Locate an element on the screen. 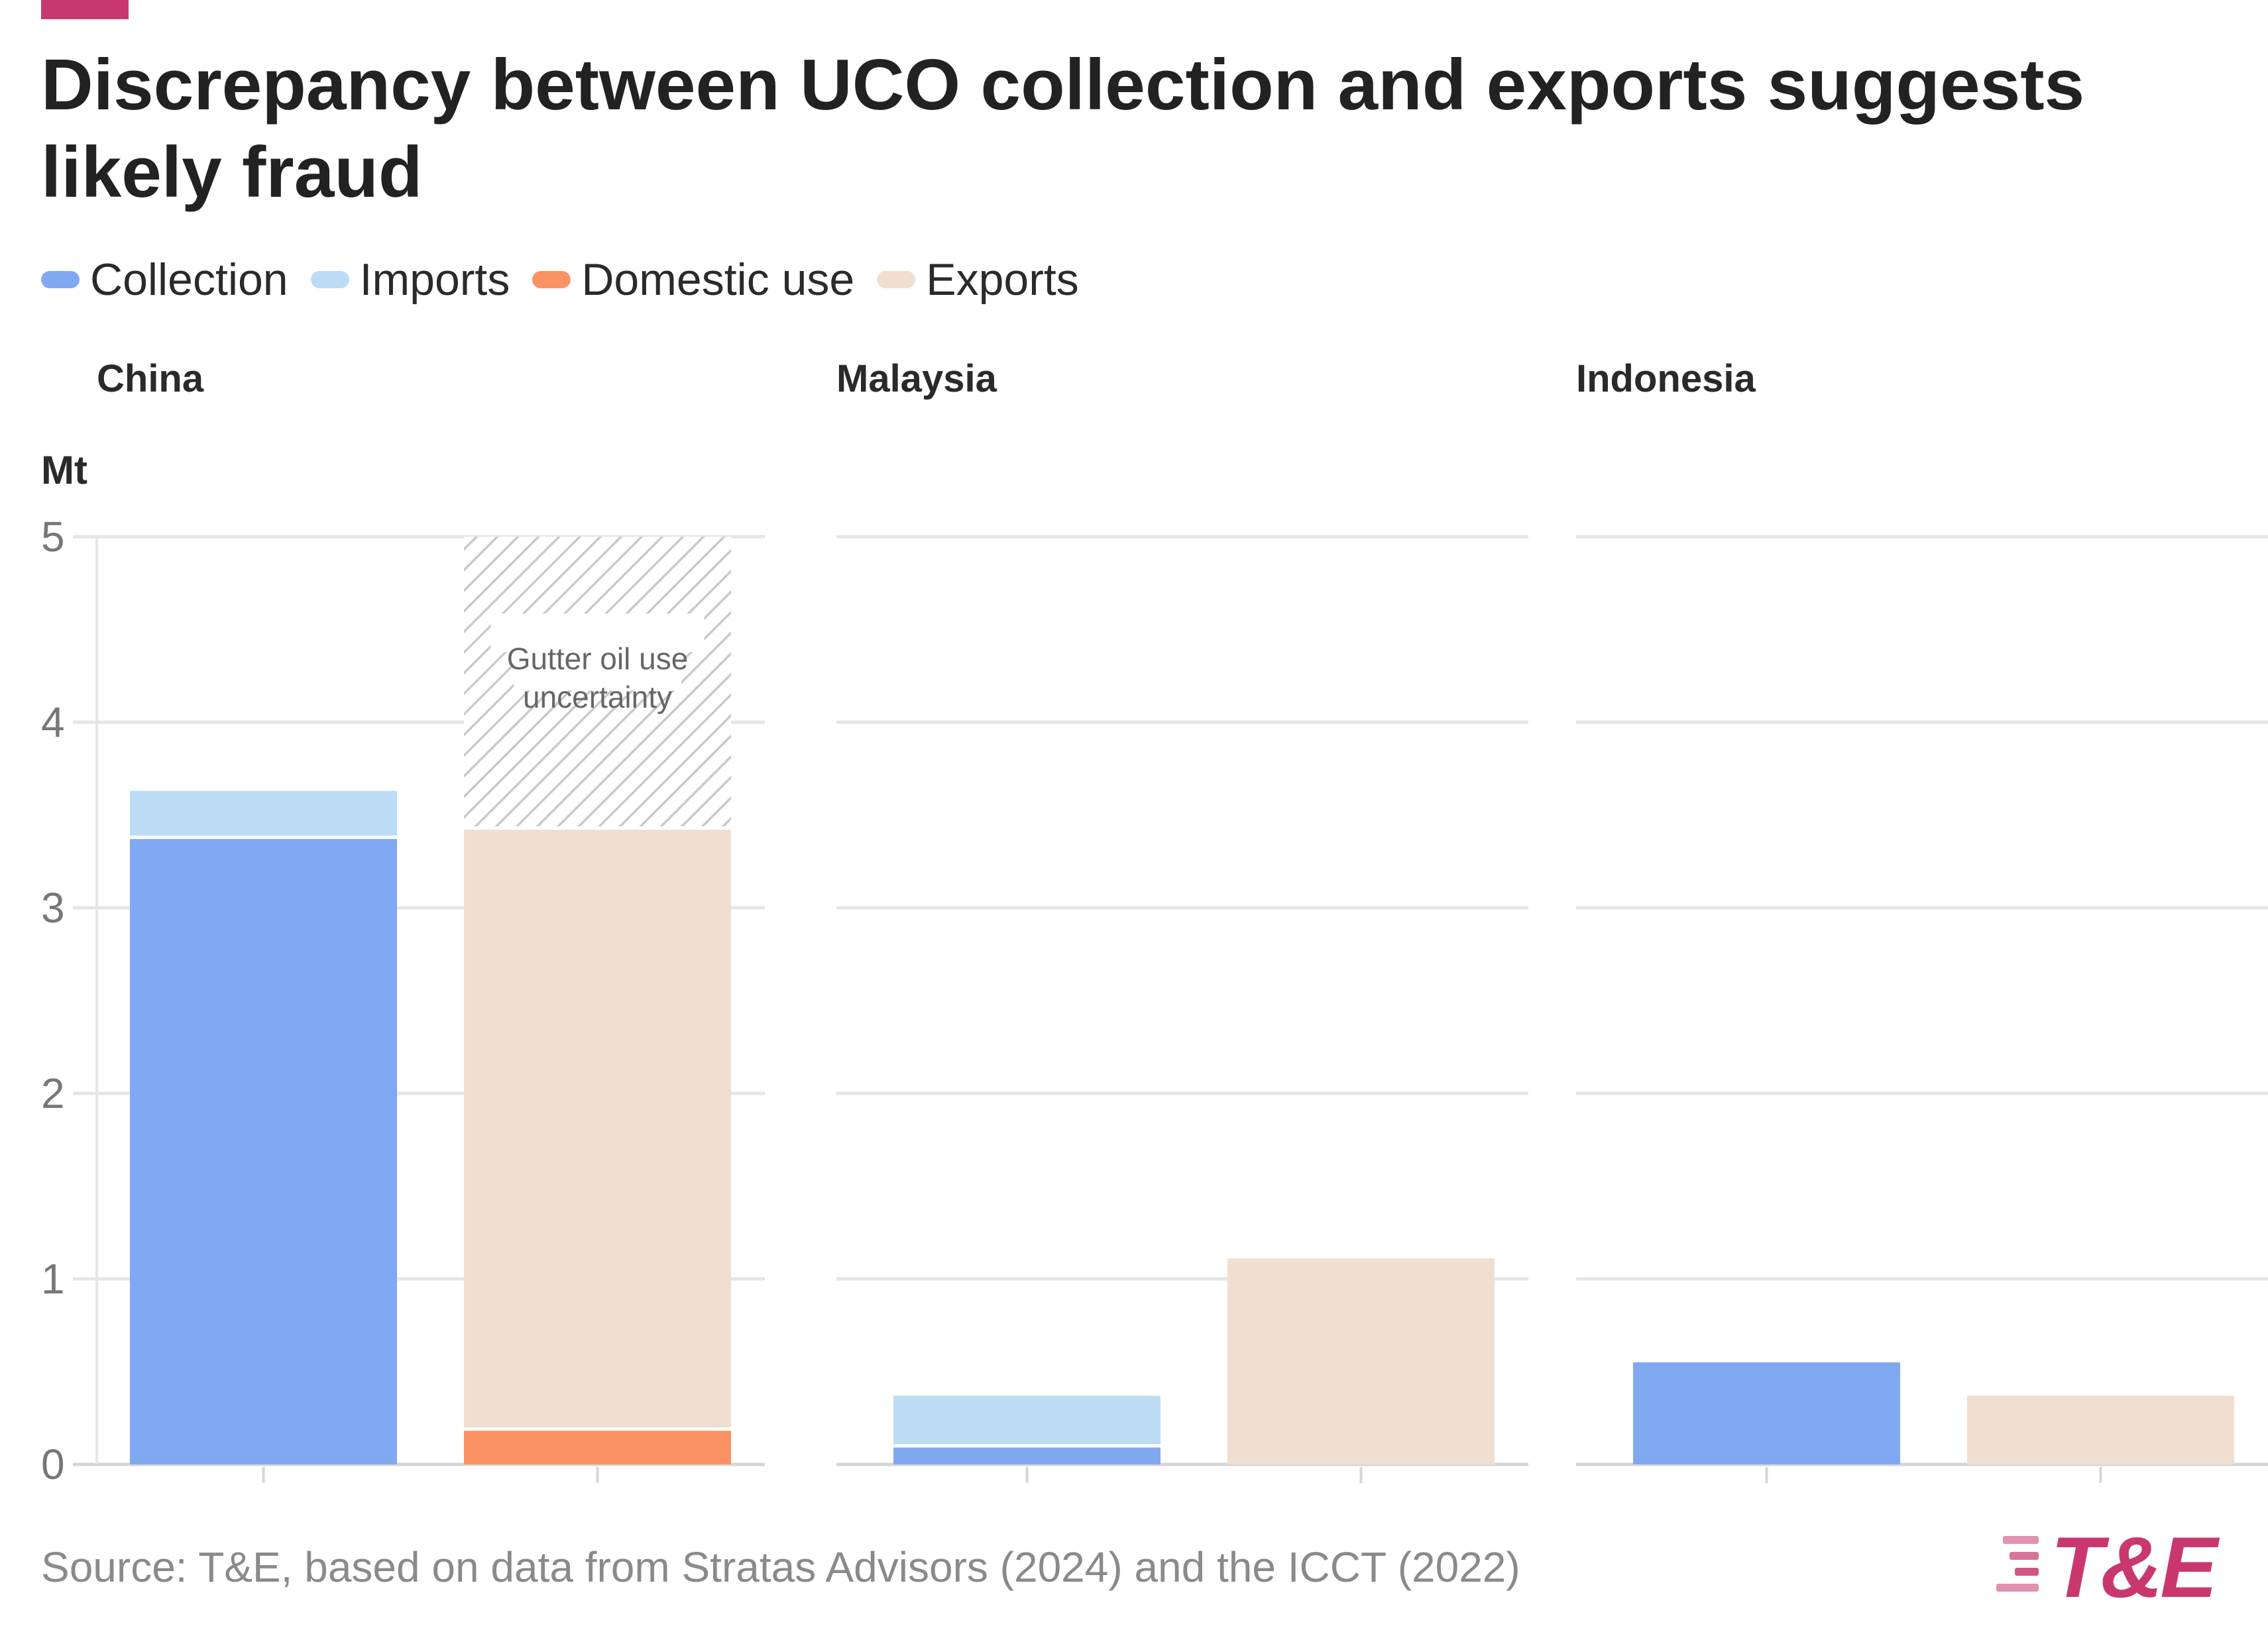 Image resolution: width=2268 pixels, height=1640 pixels. uncertainty-label: Gutter oil use is located at coordinates (598, 658).